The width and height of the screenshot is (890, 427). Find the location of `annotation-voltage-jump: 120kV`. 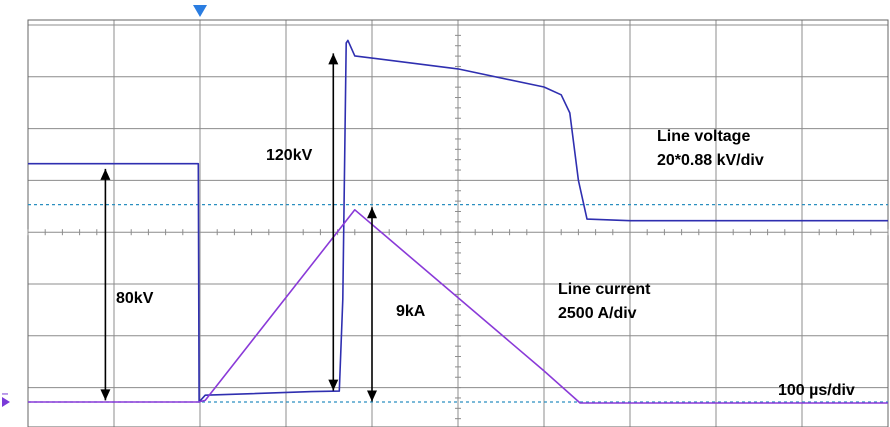

annotation-voltage-jump: 120kV is located at coordinates (289, 155).